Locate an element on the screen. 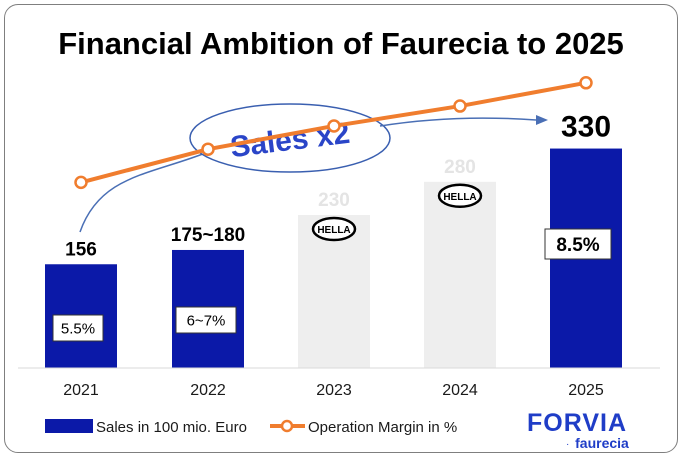 The image size is (682, 457). legend-label-margin: Operation Margin in % is located at coordinates (382, 427).